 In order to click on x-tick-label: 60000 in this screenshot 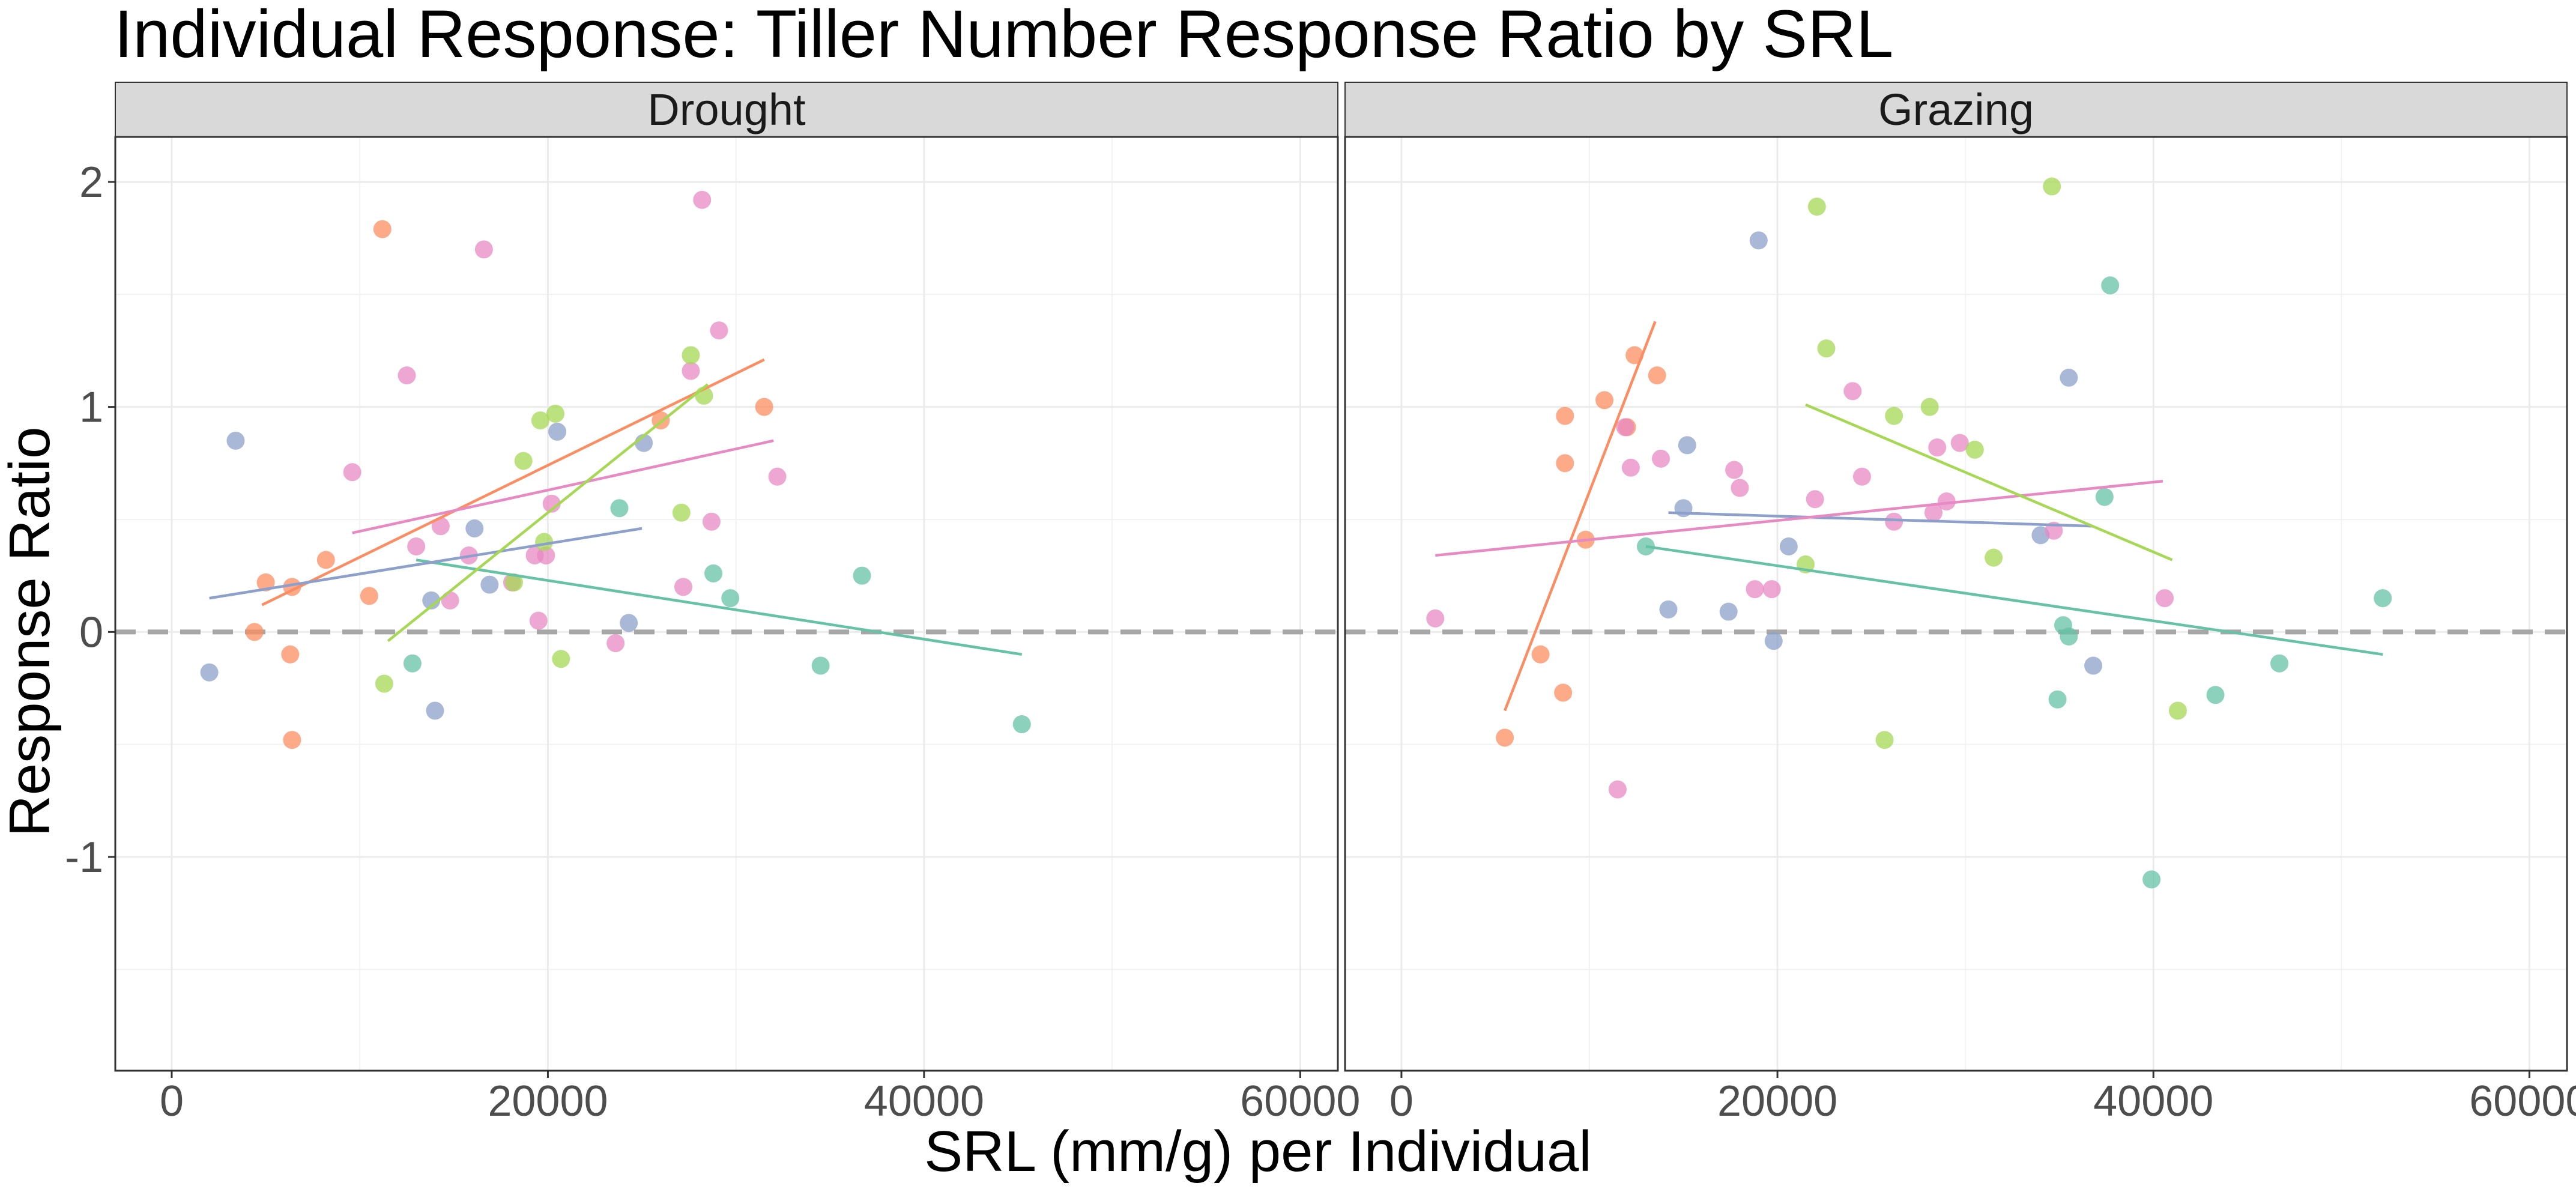, I will do `click(2523, 1101)`.